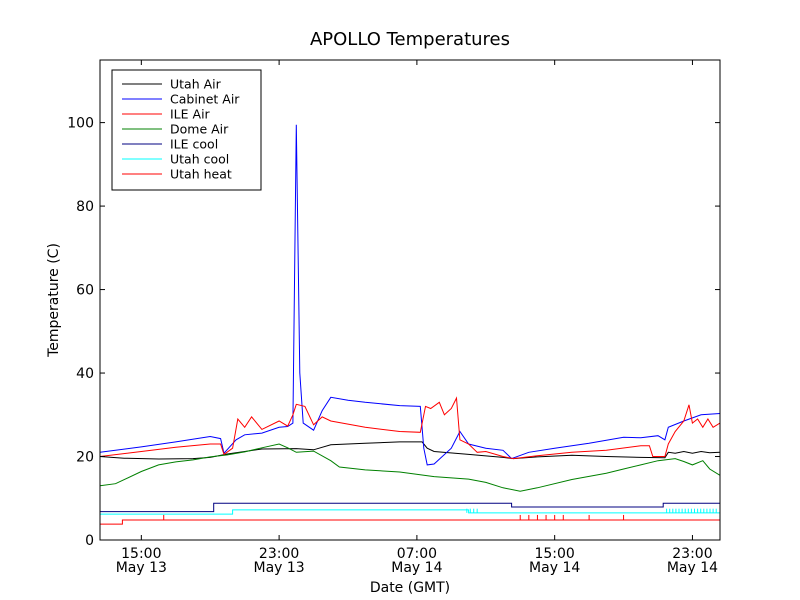 The height and width of the screenshot is (600, 800). Describe the element at coordinates (410, 467) in the screenshot. I see `series-line-dome-air` at that location.